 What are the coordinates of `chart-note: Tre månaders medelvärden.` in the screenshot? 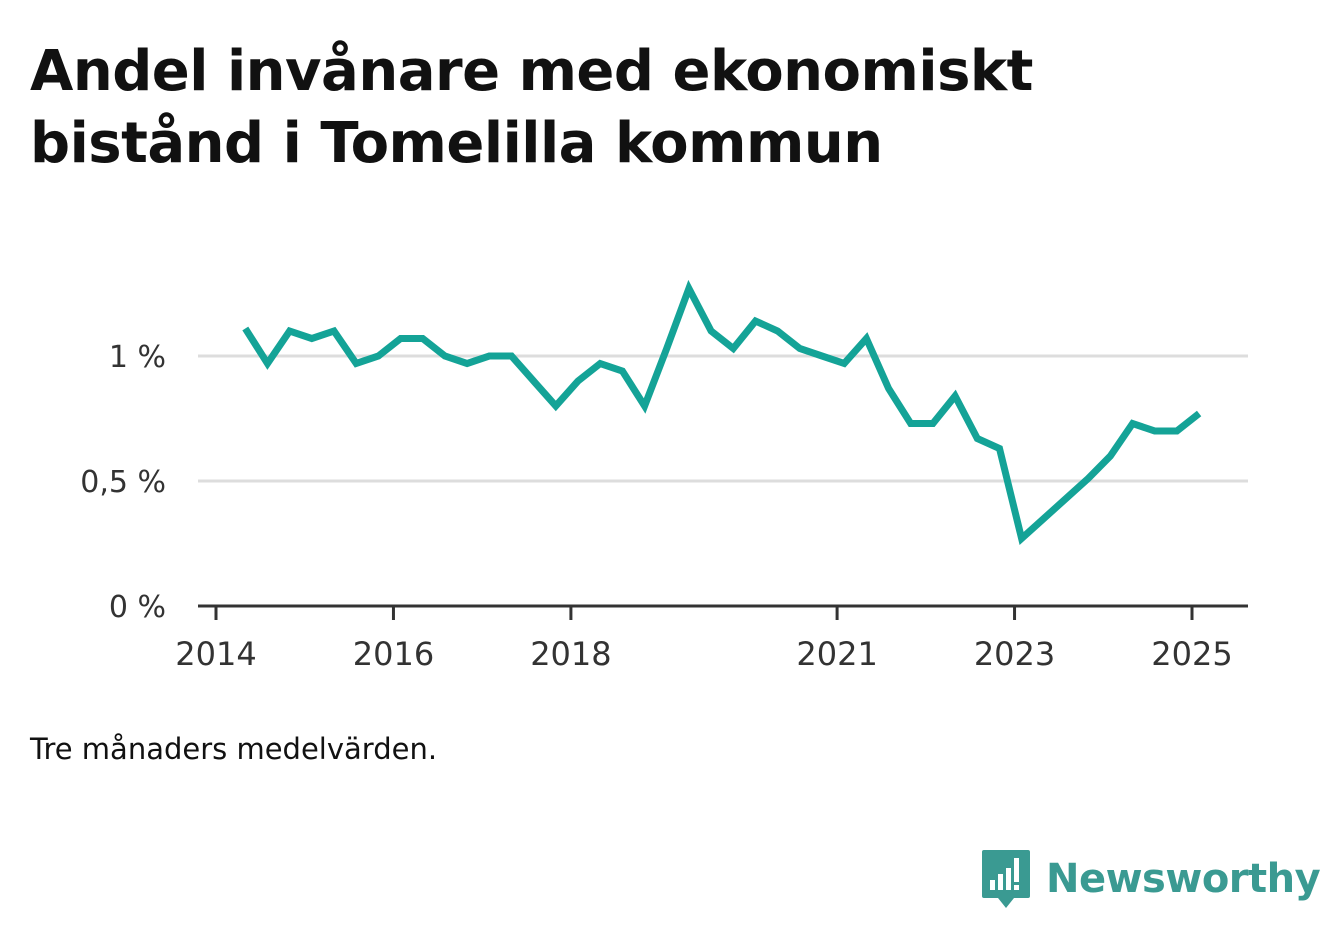 It's located at (234, 749).